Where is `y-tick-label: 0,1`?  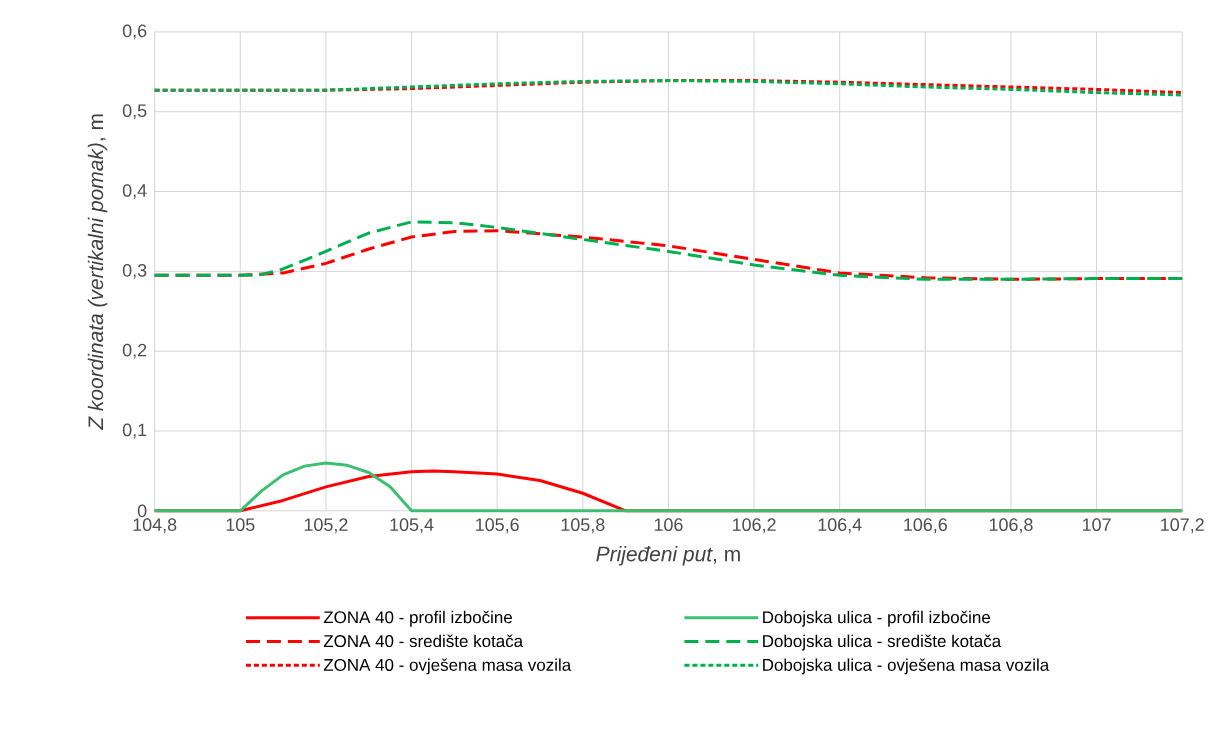
y-tick-label: 0,1 is located at coordinates (134, 431).